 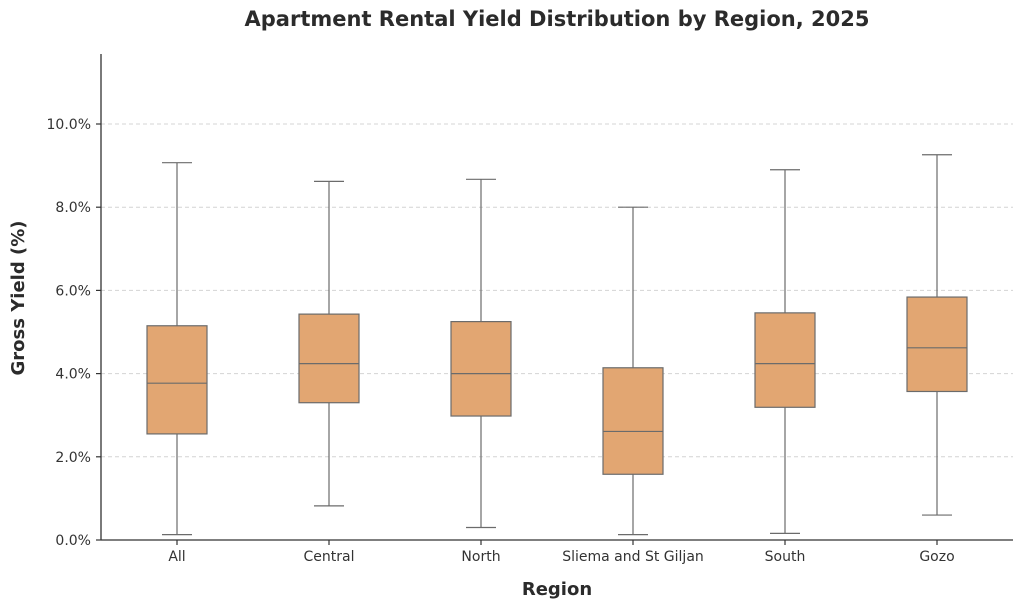 What do you see at coordinates (785, 557) in the screenshot?
I see `x-tick-label: South` at bounding box center [785, 557].